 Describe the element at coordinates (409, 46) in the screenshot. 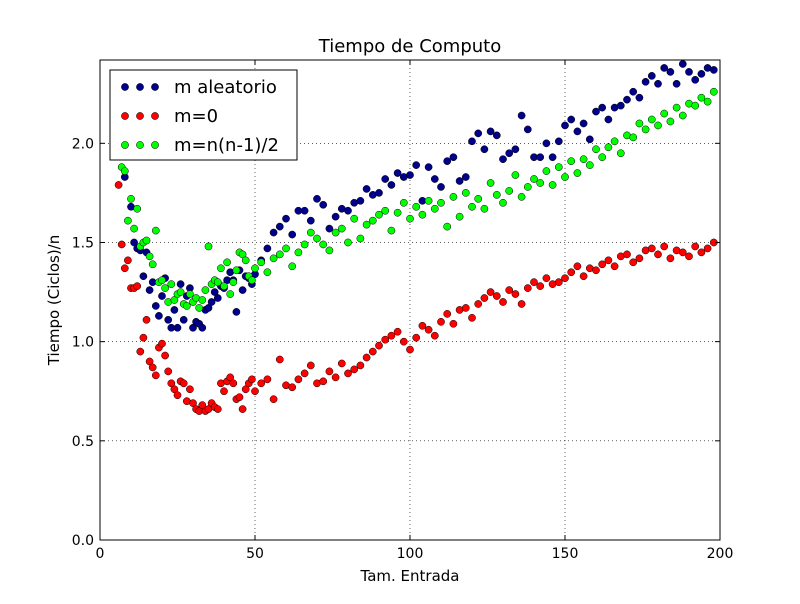

I see `chart-title: Tiempo de Computo` at that location.